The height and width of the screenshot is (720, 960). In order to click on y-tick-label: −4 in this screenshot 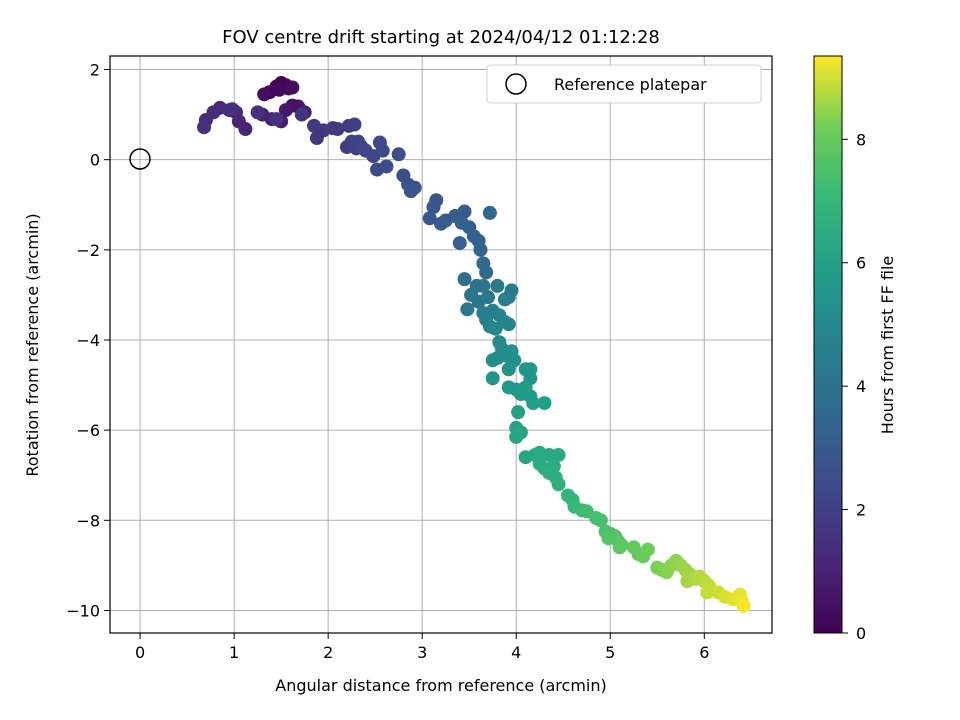, I will do `click(88, 340)`.